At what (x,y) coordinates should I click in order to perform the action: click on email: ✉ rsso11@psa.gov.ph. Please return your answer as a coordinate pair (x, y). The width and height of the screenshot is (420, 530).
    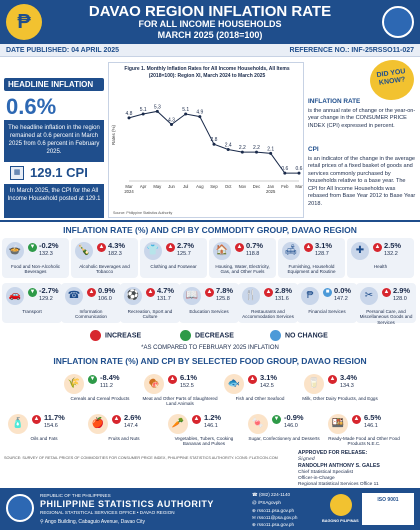
    Looking at the image, I should click on (275, 517).